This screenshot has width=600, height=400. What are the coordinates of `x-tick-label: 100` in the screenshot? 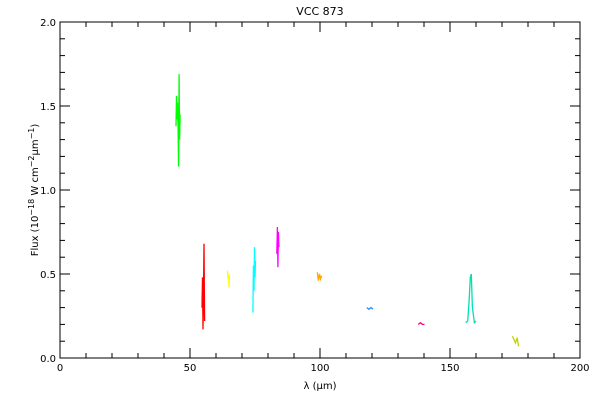 It's located at (319, 368).